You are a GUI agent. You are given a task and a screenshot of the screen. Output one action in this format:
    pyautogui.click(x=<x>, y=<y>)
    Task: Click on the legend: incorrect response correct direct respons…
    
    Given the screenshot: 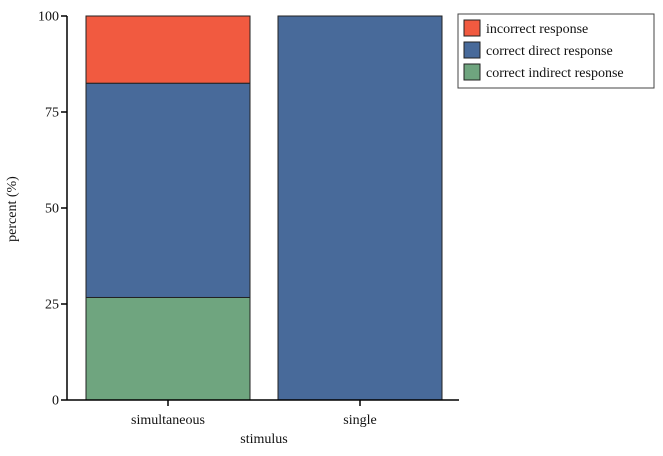 What is the action you would take?
    pyautogui.click(x=556, y=51)
    